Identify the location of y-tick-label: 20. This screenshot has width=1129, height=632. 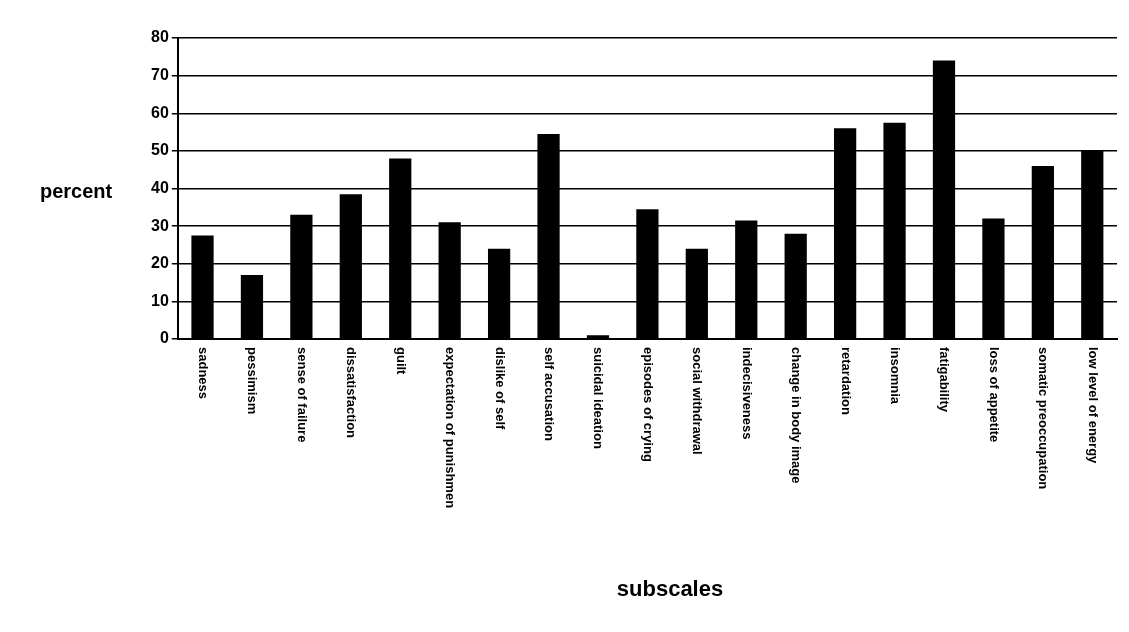
(160, 263).